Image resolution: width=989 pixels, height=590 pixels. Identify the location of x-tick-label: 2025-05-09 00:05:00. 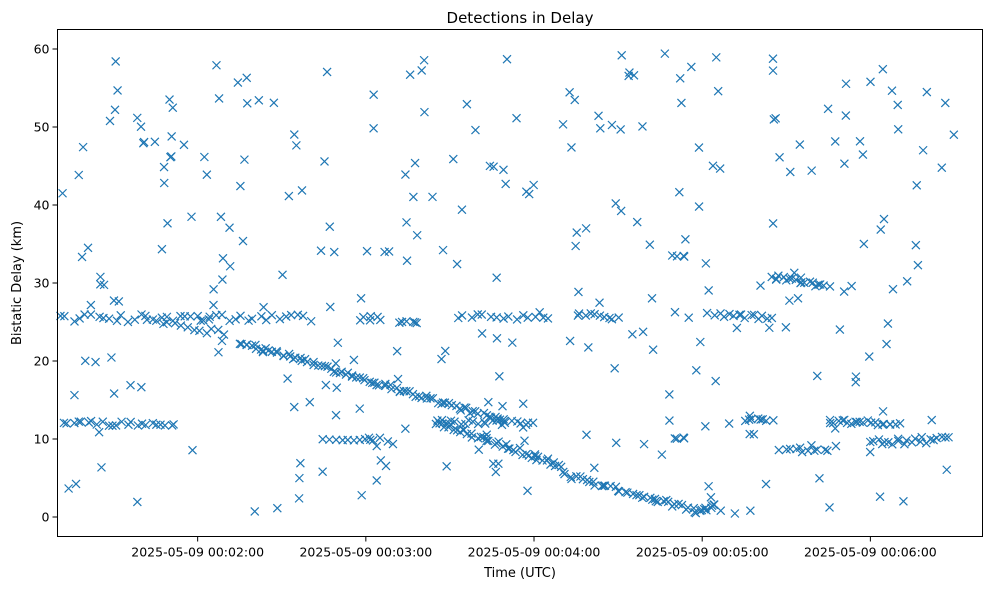
(702, 552).